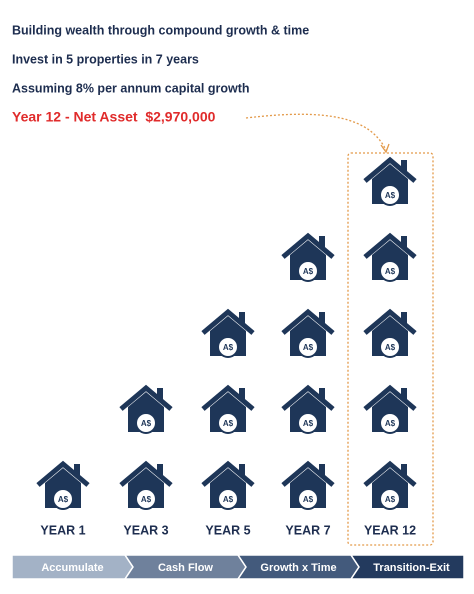  I want to click on stage-chevron, so click(407, 567).